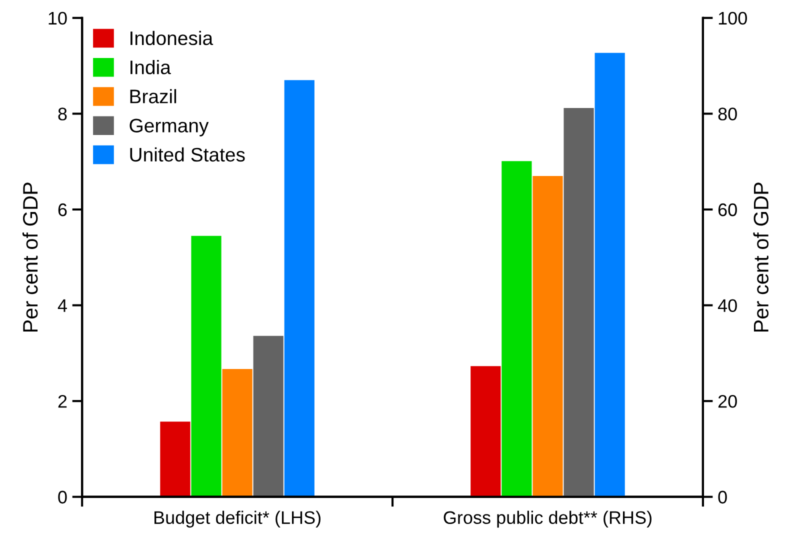  Describe the element at coordinates (30, 257) in the screenshot. I see `y-axis-title: Per cent of GDP` at that location.